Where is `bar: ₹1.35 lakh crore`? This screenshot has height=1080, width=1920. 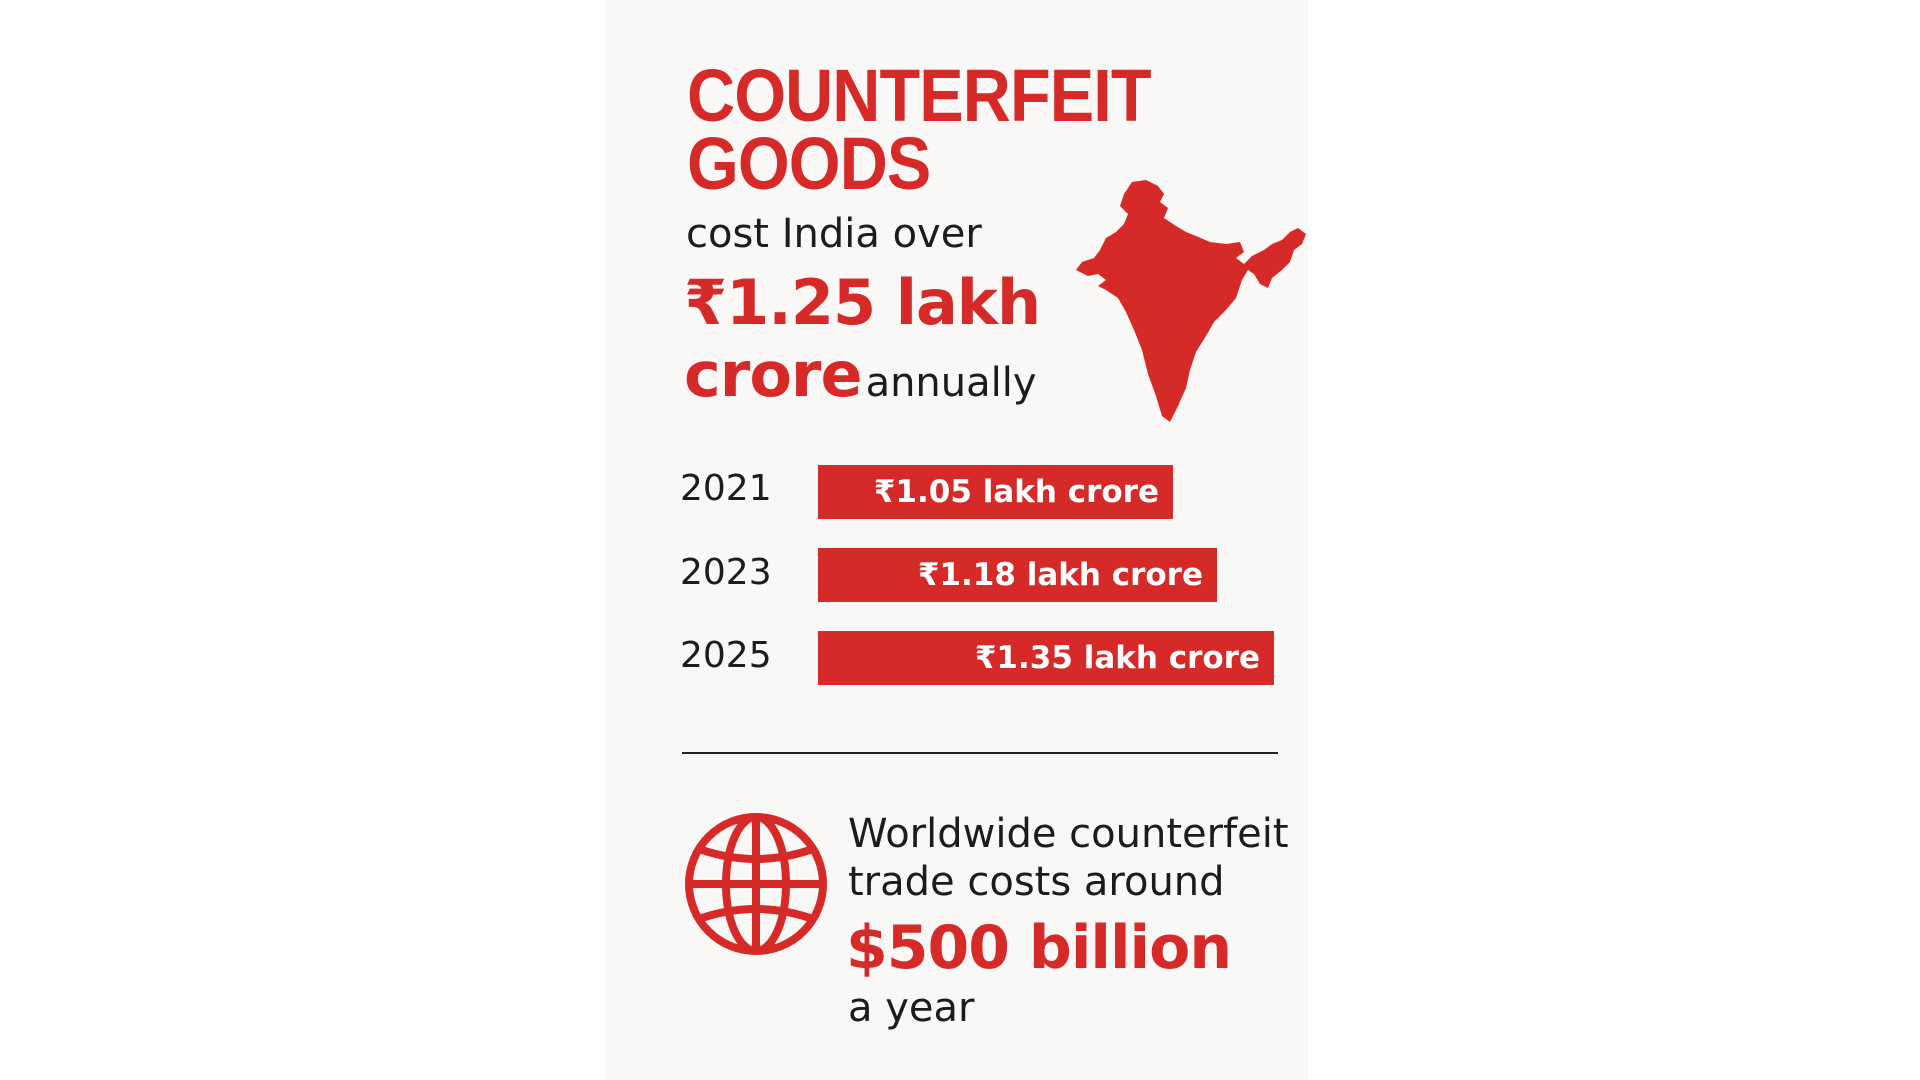 bar: ₹1.35 lakh crore is located at coordinates (1046, 658).